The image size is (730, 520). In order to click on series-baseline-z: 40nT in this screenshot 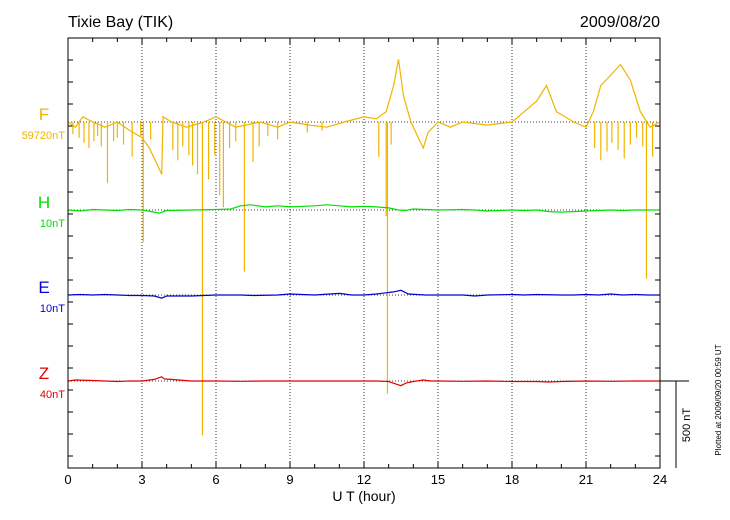, I will do `click(52, 395)`.